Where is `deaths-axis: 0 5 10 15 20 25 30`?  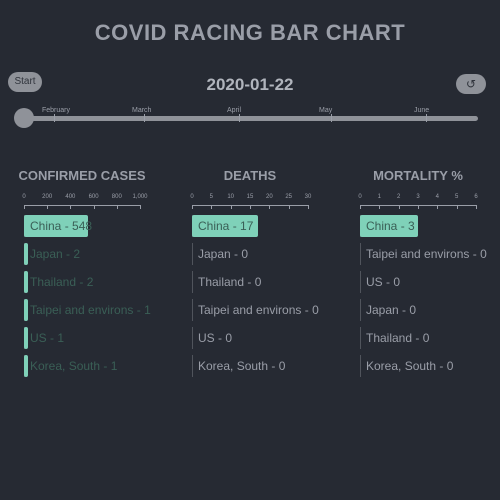 deaths-axis: 0 5 10 15 20 25 30 is located at coordinates (273, 203).